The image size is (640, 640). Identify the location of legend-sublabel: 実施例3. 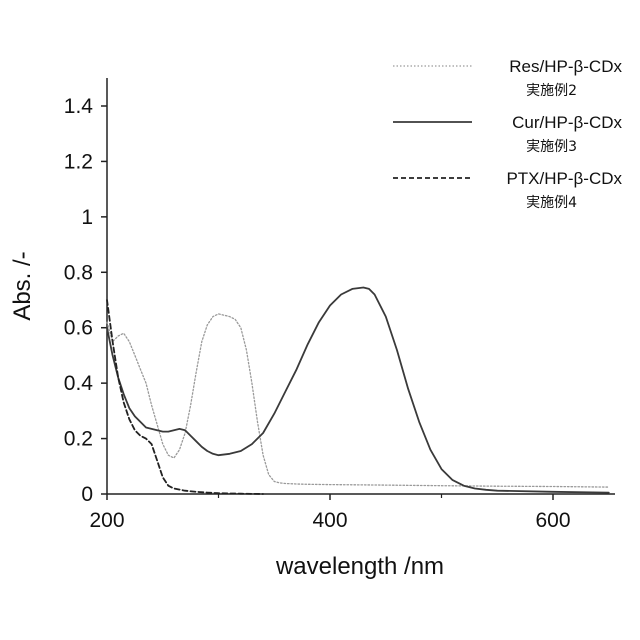
(551, 147).